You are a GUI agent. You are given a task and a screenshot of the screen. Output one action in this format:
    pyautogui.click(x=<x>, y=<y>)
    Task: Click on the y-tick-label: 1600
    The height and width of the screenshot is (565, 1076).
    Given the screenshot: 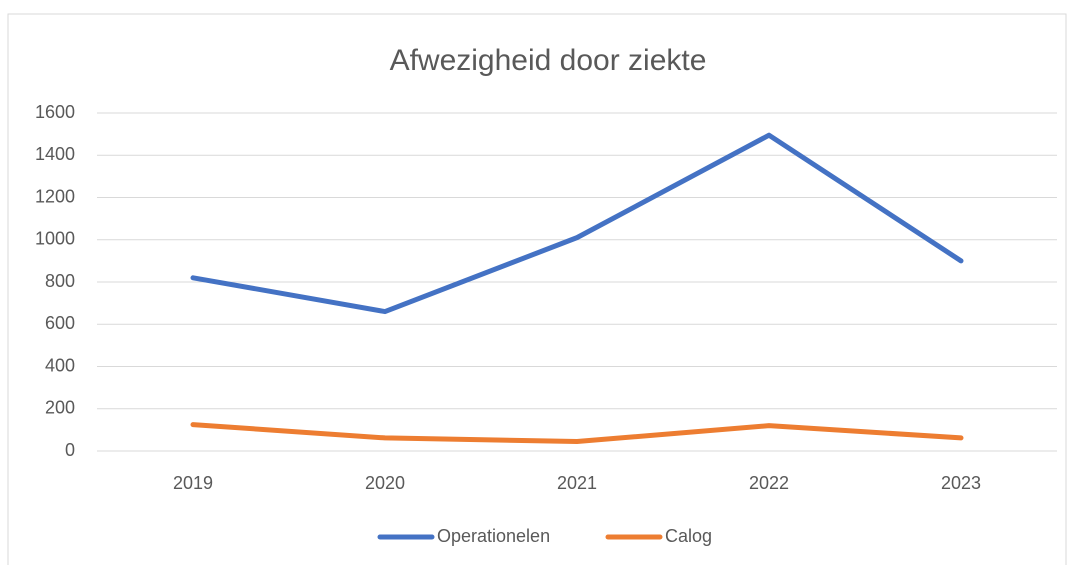 What is the action you would take?
    pyautogui.click(x=55, y=112)
    